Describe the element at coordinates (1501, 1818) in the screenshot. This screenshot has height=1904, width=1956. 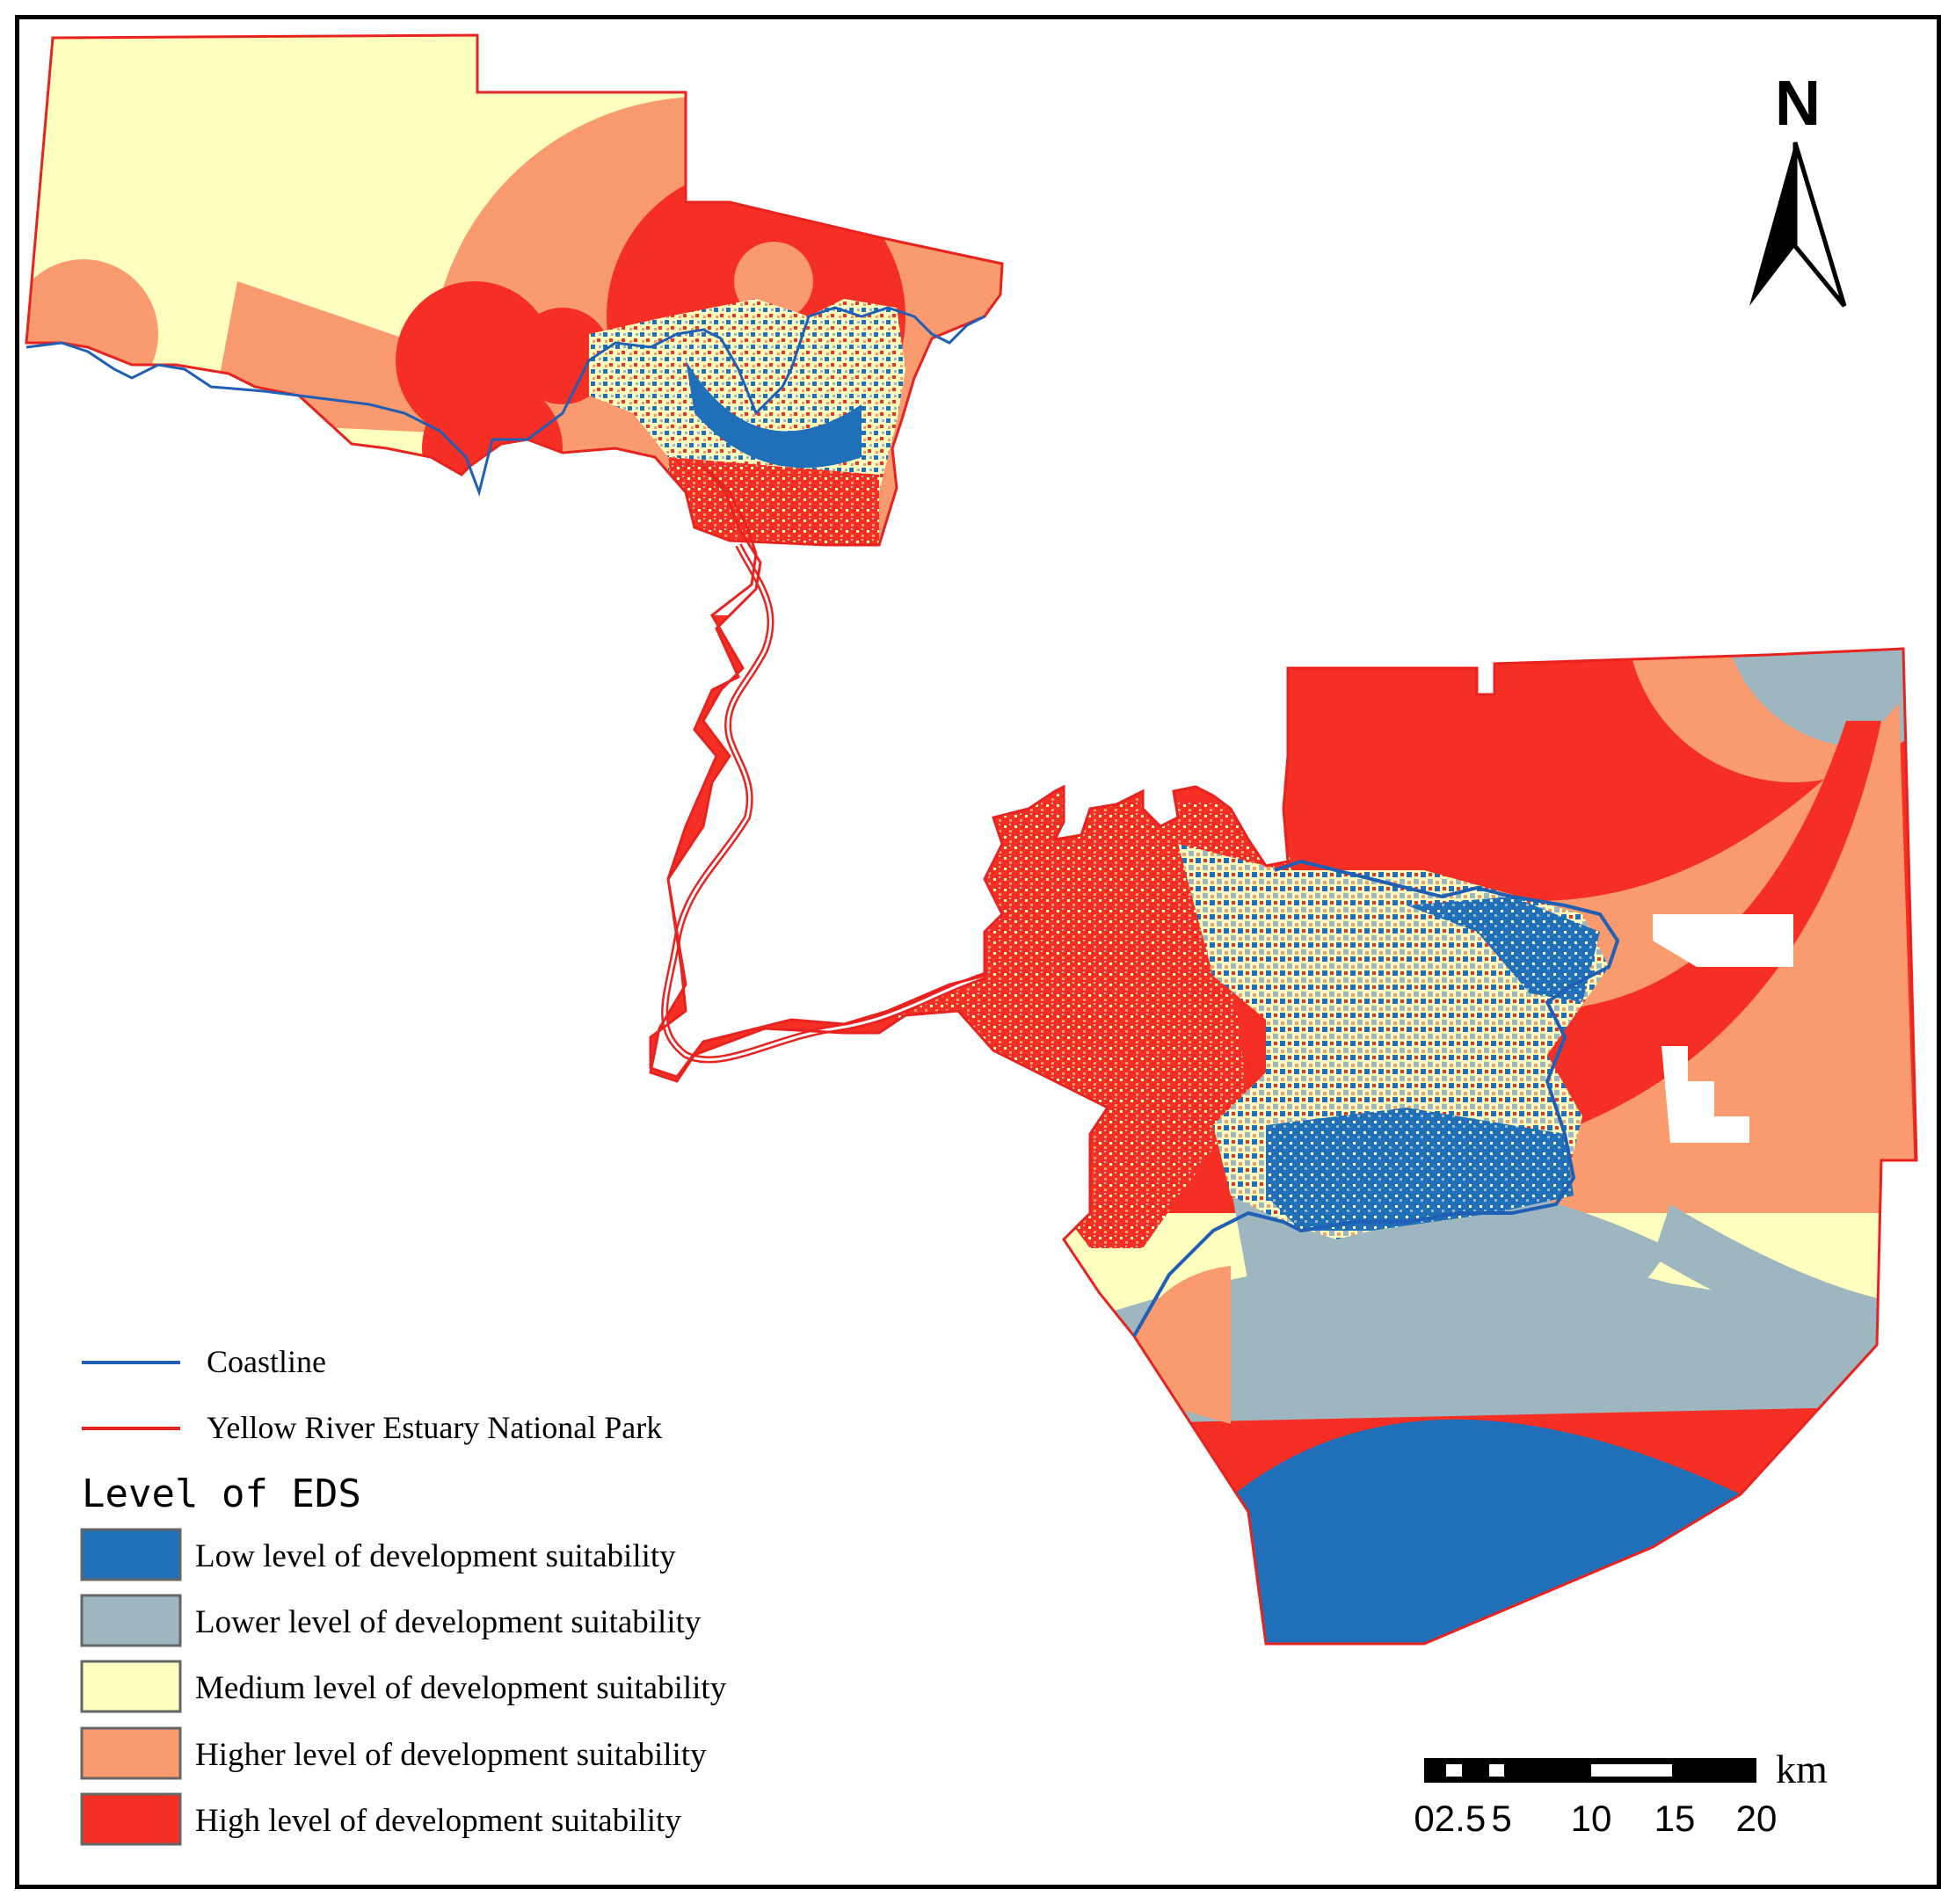
I see `scale-tick-label: 5` at that location.